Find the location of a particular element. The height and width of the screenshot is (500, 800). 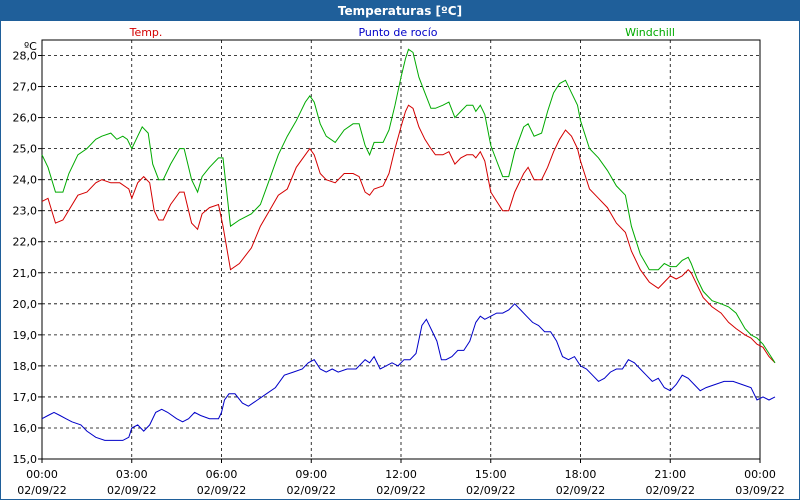

y-tick-label: 28,0 is located at coordinates (25, 56).